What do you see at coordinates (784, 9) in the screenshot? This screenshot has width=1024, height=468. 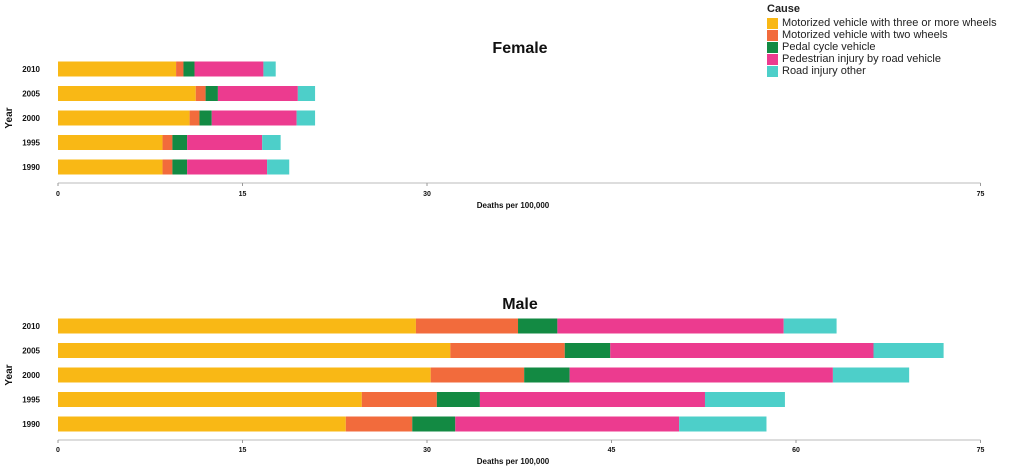 I see `legend-title: Cause` at bounding box center [784, 9].